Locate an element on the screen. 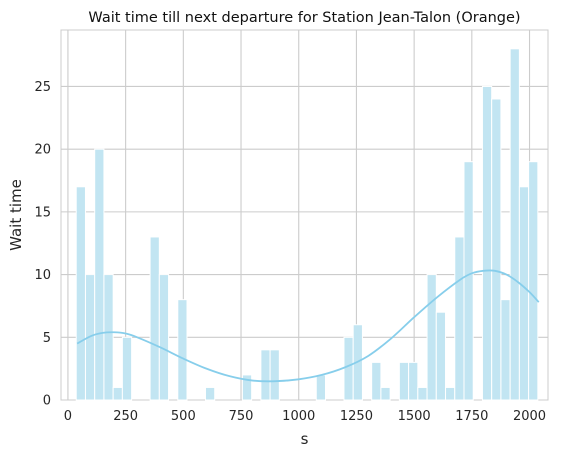 This screenshot has height=457, width=566. y-tick-20: 20 is located at coordinates (42, 150).